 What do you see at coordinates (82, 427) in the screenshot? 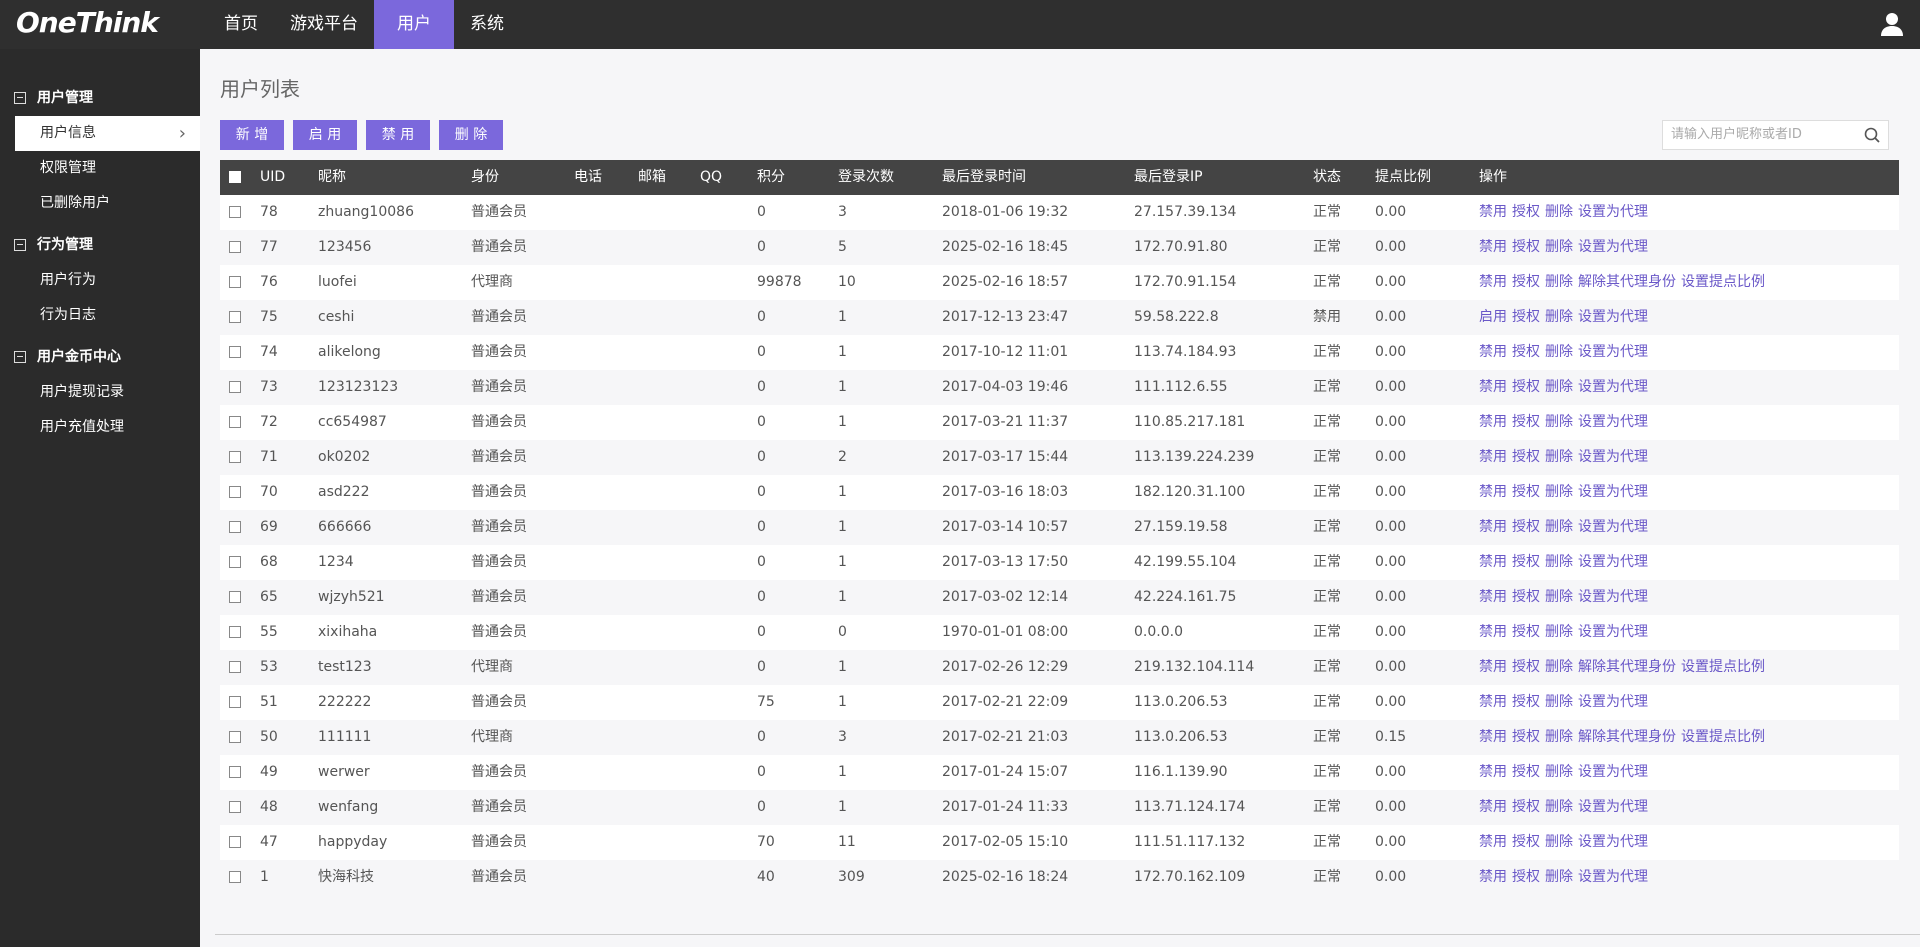
I see `menu-item: 用户充值处理` at bounding box center [82, 427].